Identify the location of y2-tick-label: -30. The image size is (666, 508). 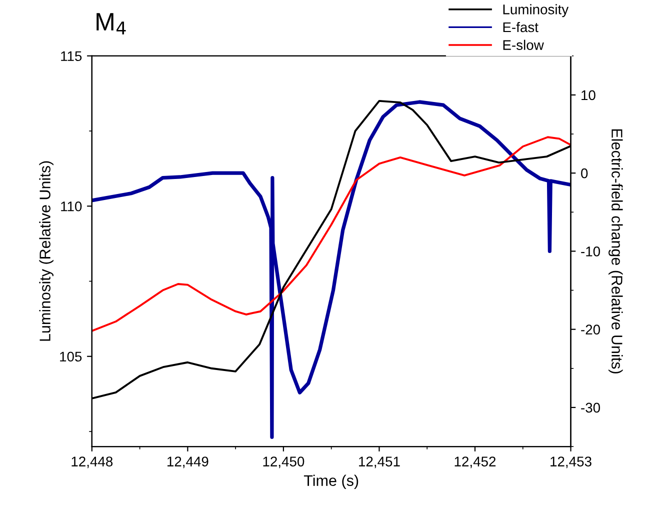
(590, 407).